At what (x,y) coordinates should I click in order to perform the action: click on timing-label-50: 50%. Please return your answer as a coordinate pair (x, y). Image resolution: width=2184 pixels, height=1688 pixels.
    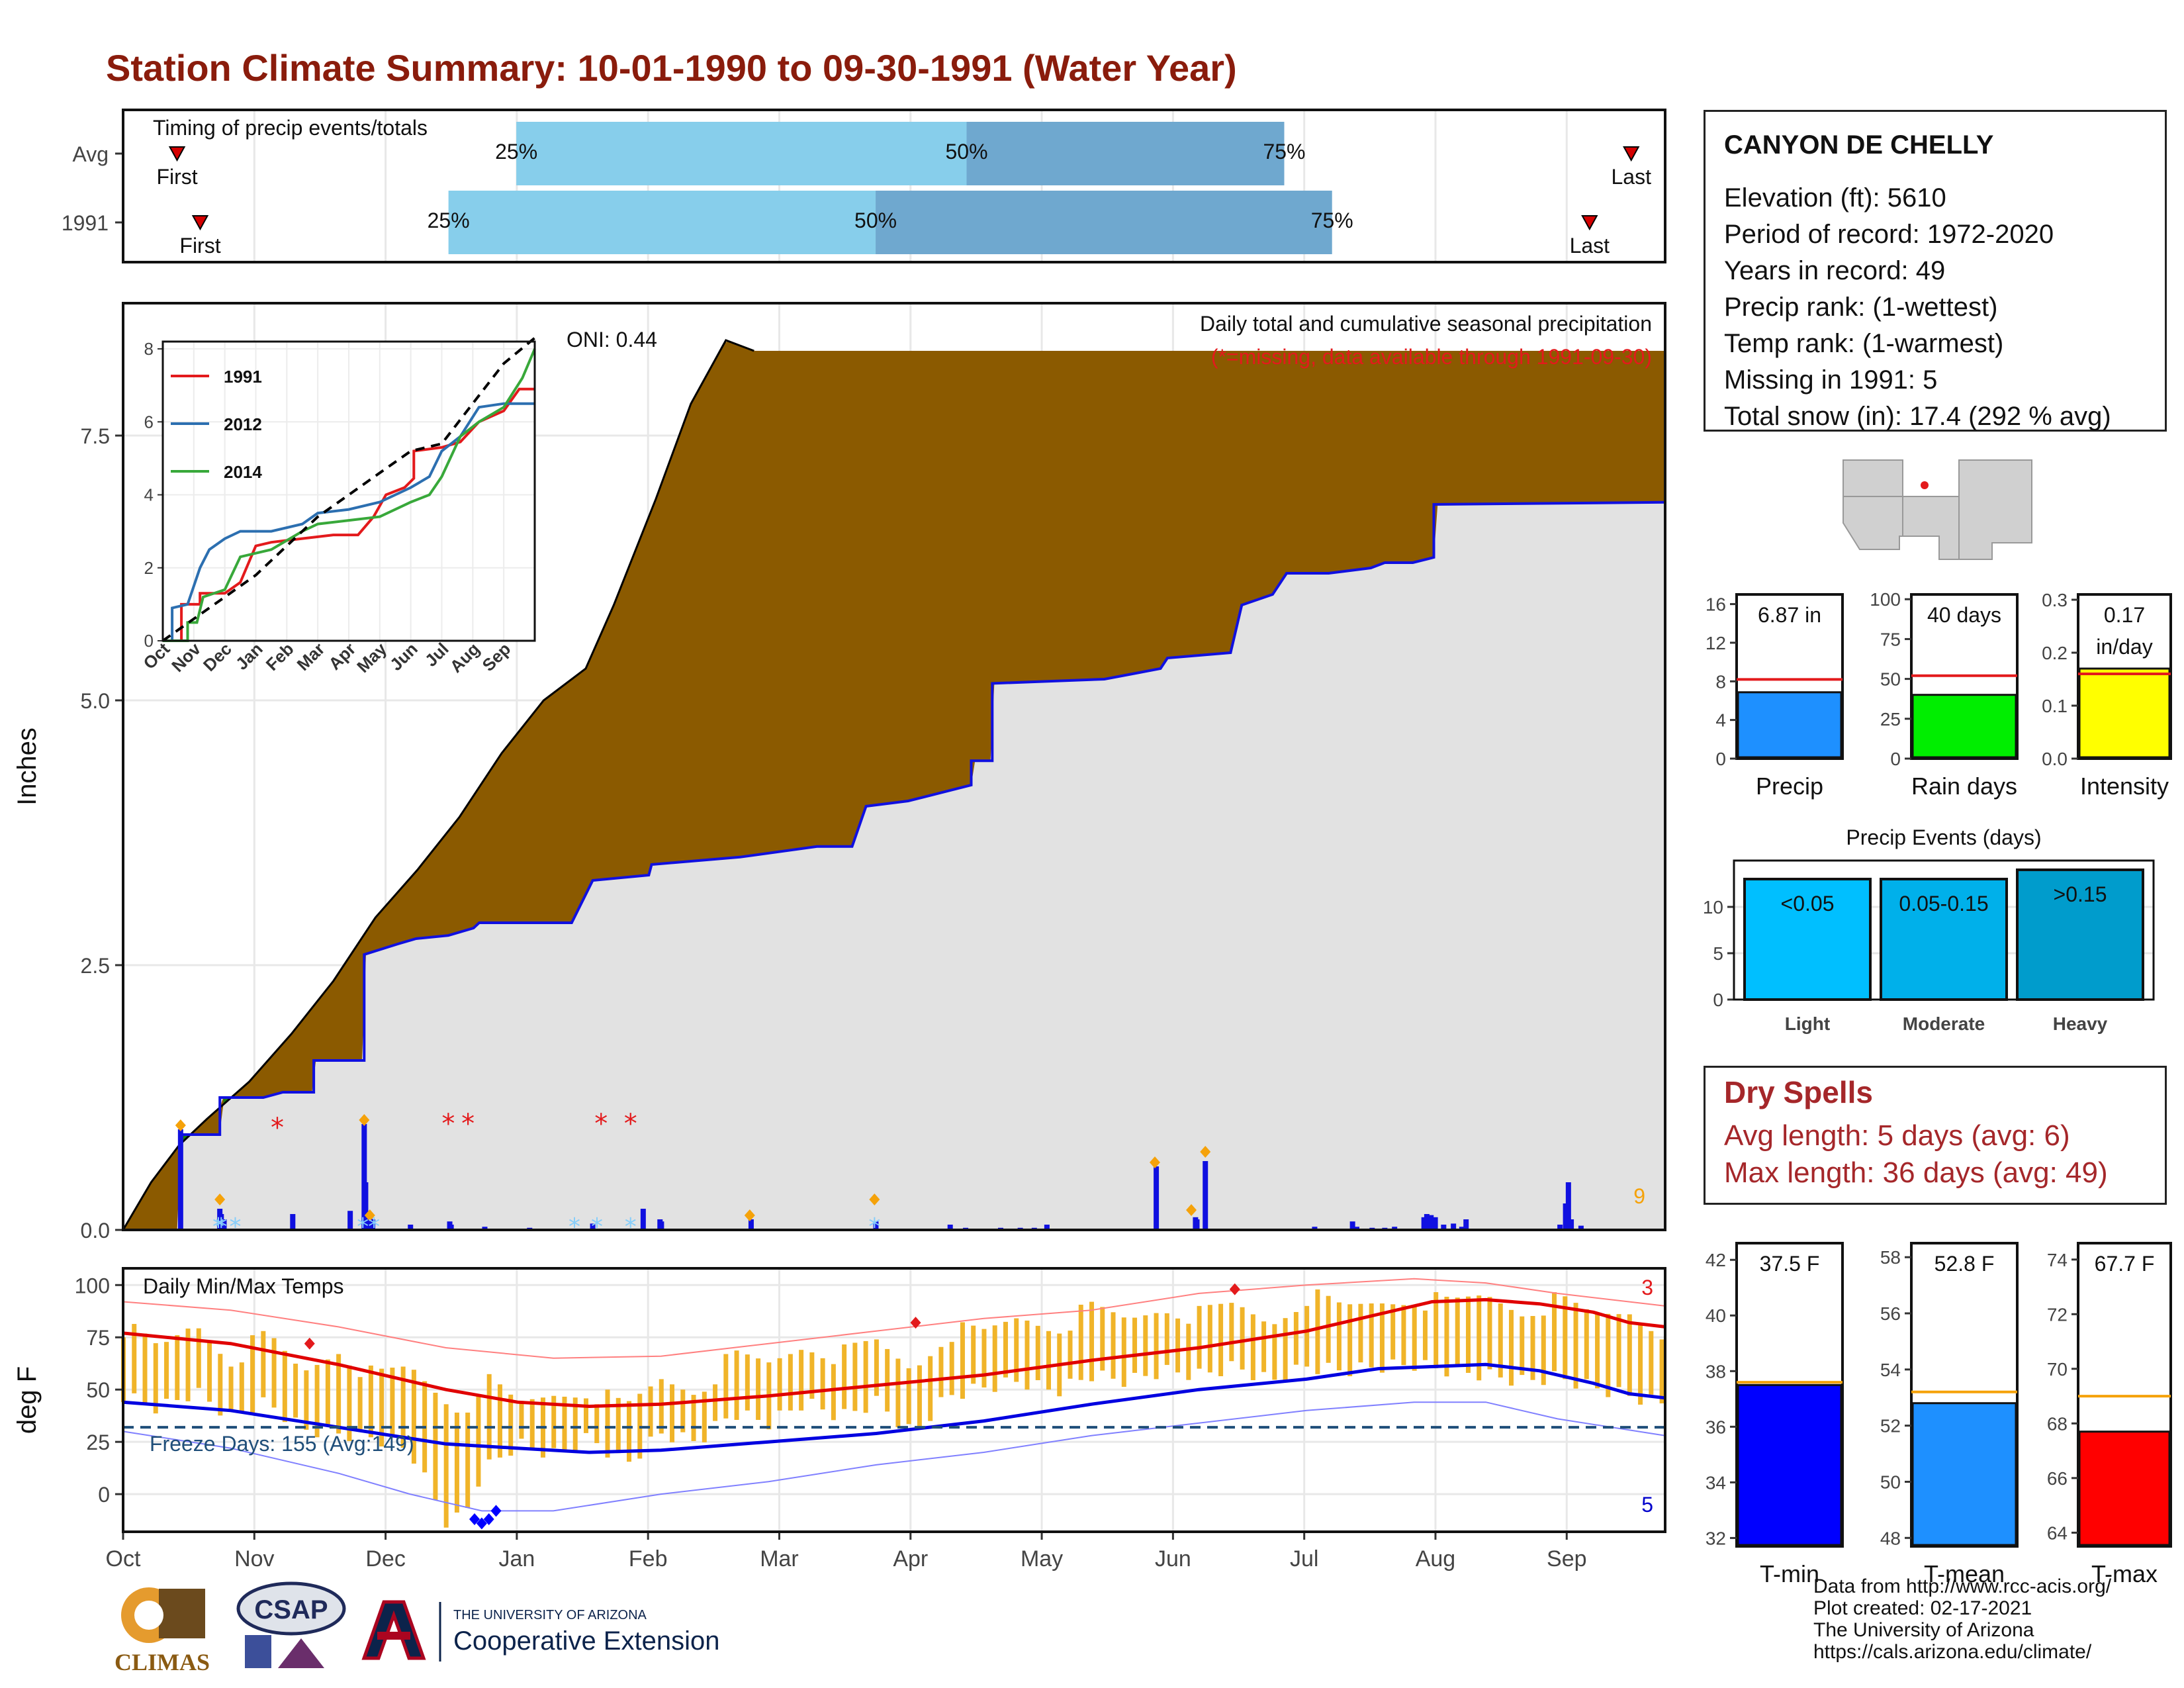
    Looking at the image, I should click on (966, 152).